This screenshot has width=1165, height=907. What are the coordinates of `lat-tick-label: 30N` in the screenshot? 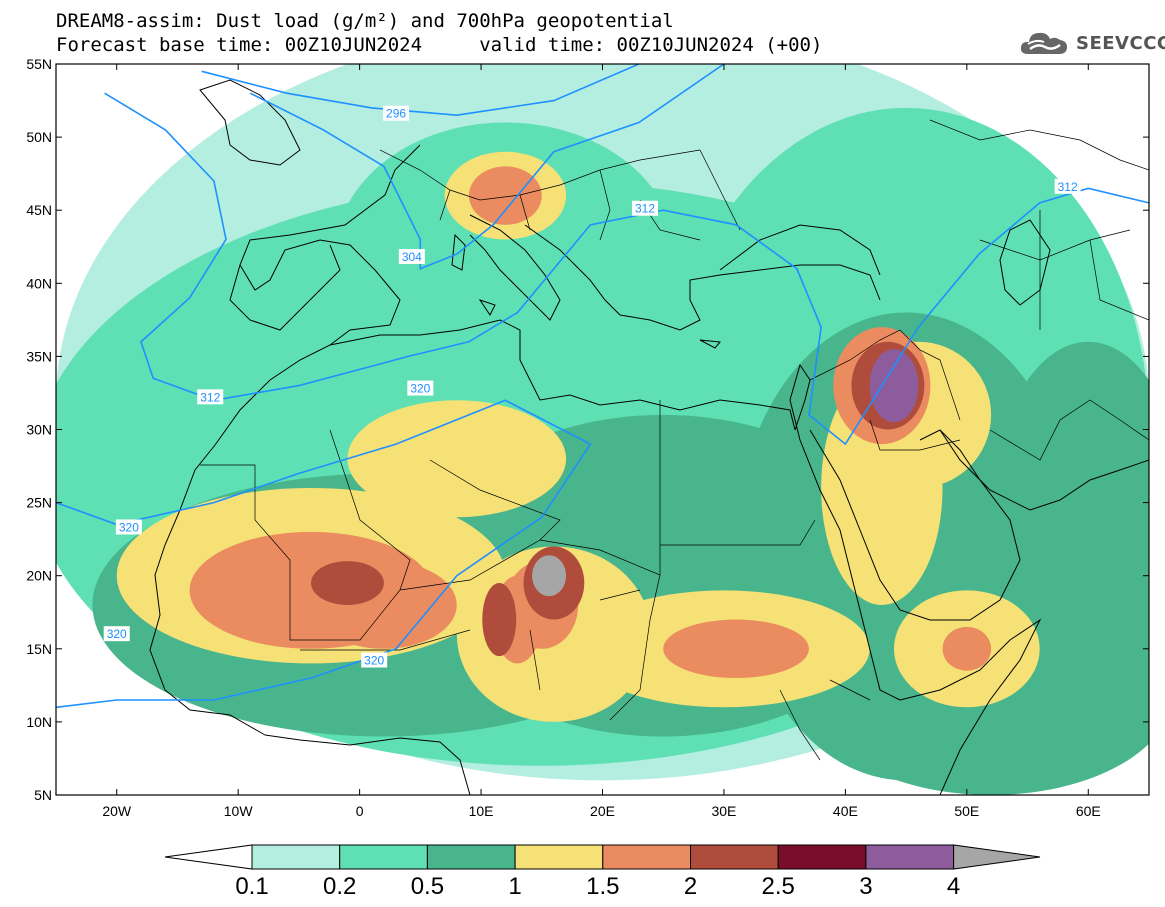 It's located at (39, 430).